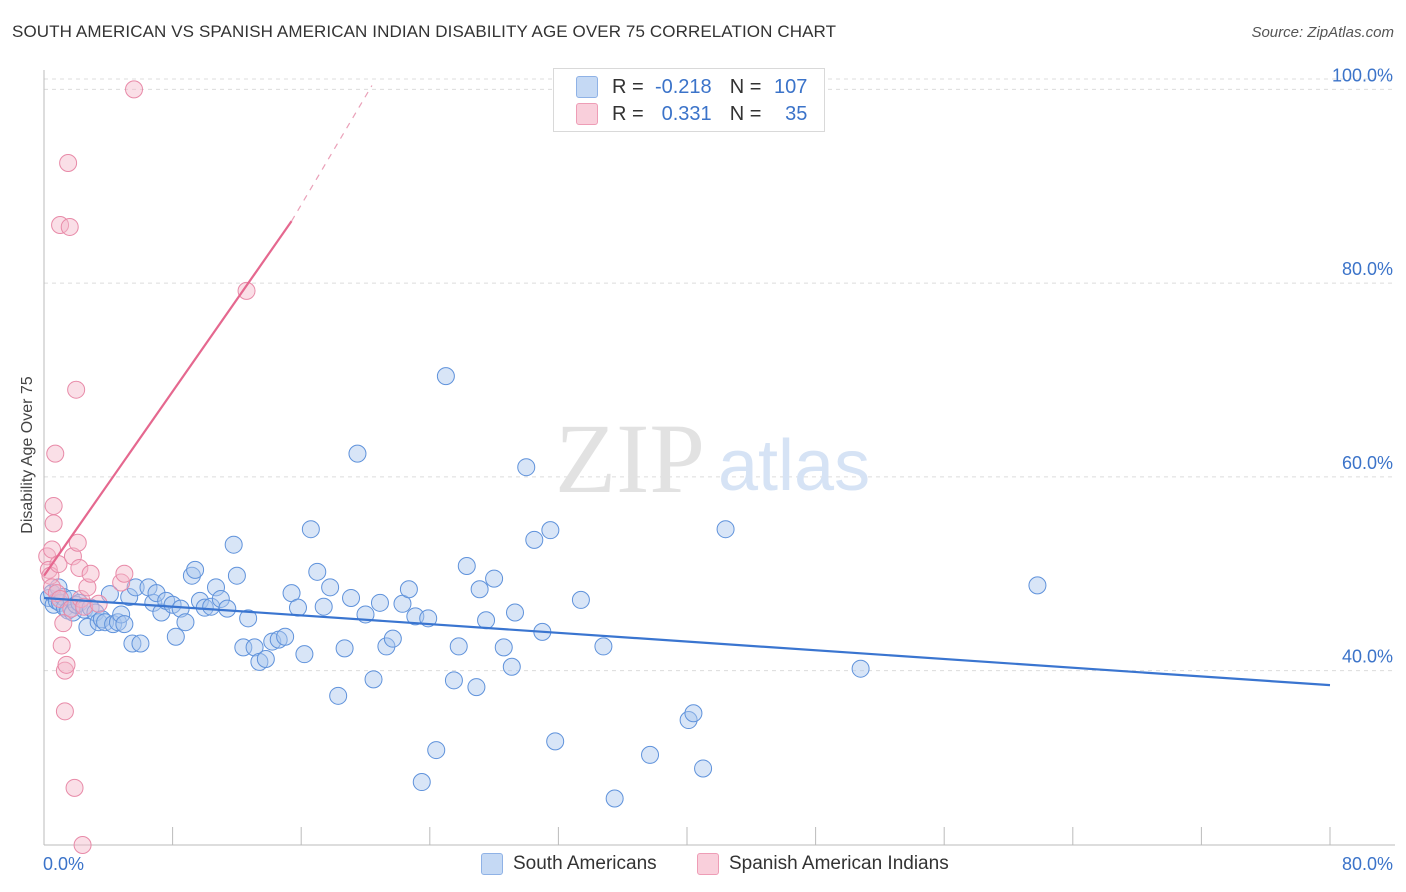 The image size is (1406, 892). Describe the element at coordinates (168, 398) in the screenshot. I see `trend-line-spanish-american-indians` at that location.